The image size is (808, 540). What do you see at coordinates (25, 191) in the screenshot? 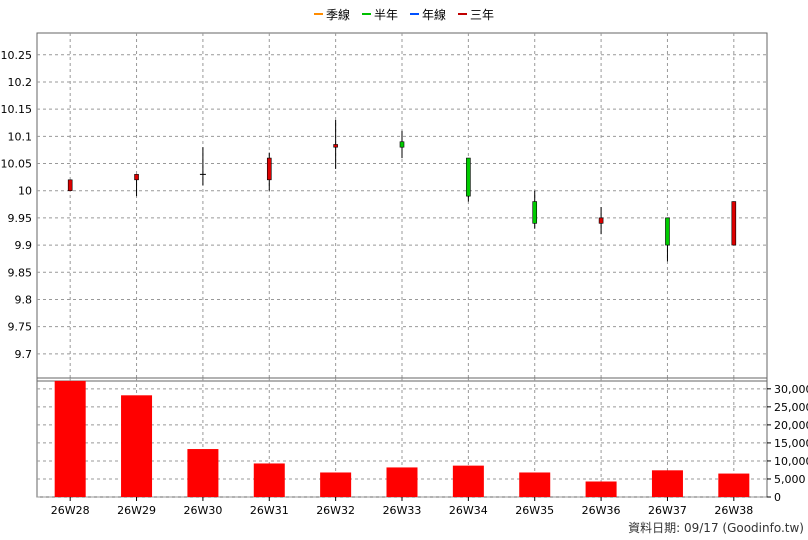
I see `price-tick-label: 10` at bounding box center [25, 191].